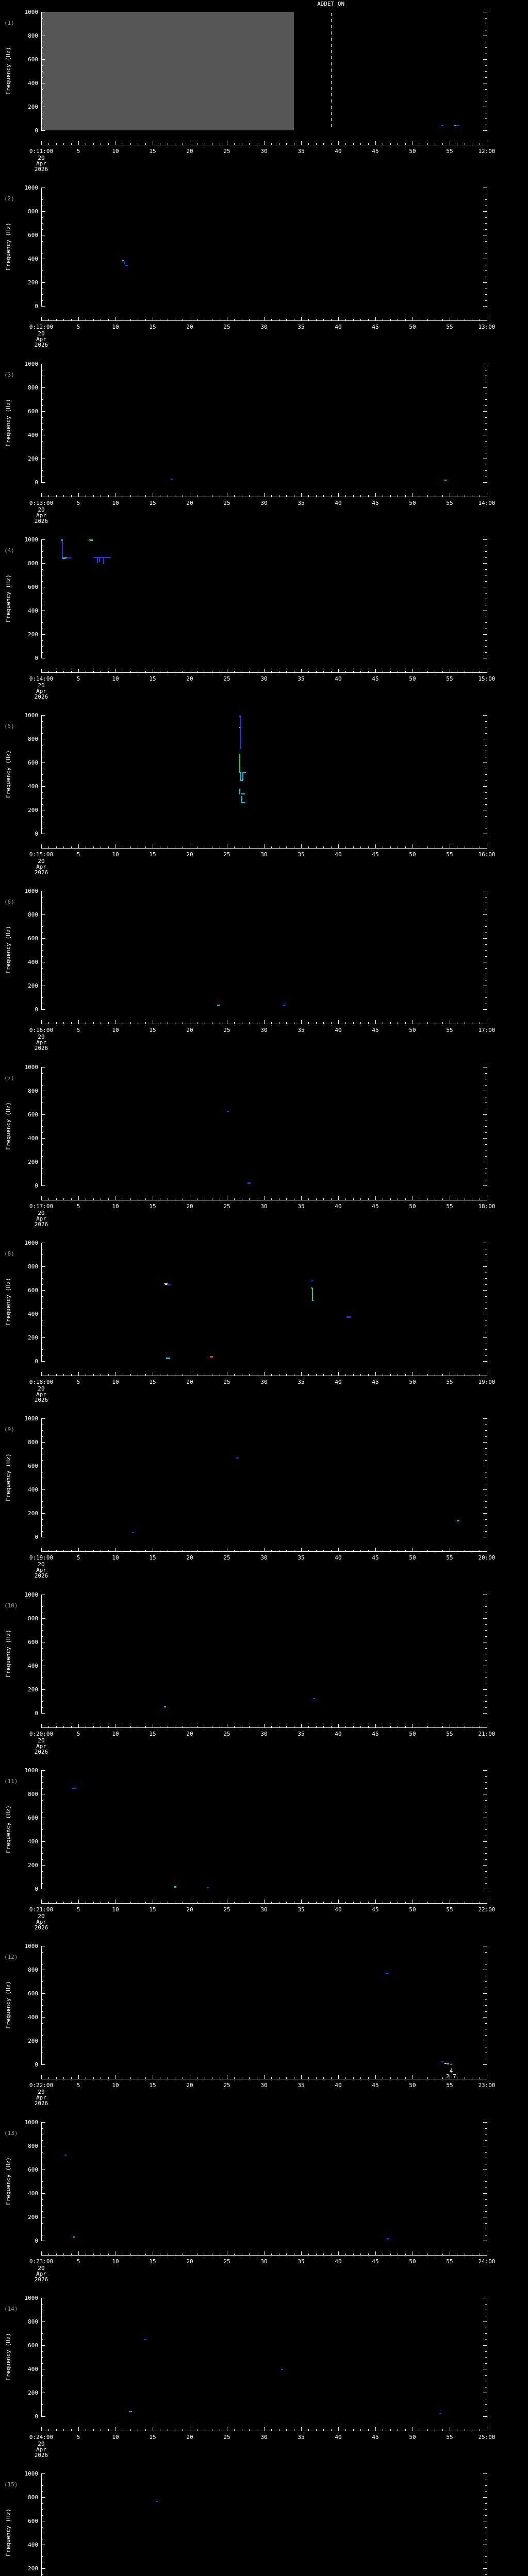 The image size is (528, 2576). I want to click on x-tick-label: 15, so click(152, 2437).